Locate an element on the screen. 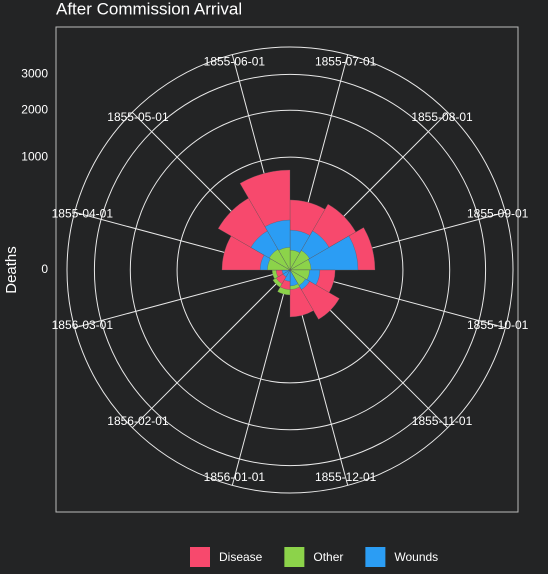 The width and height of the screenshot is (548, 574). legend-label: Disease is located at coordinates (241, 557).